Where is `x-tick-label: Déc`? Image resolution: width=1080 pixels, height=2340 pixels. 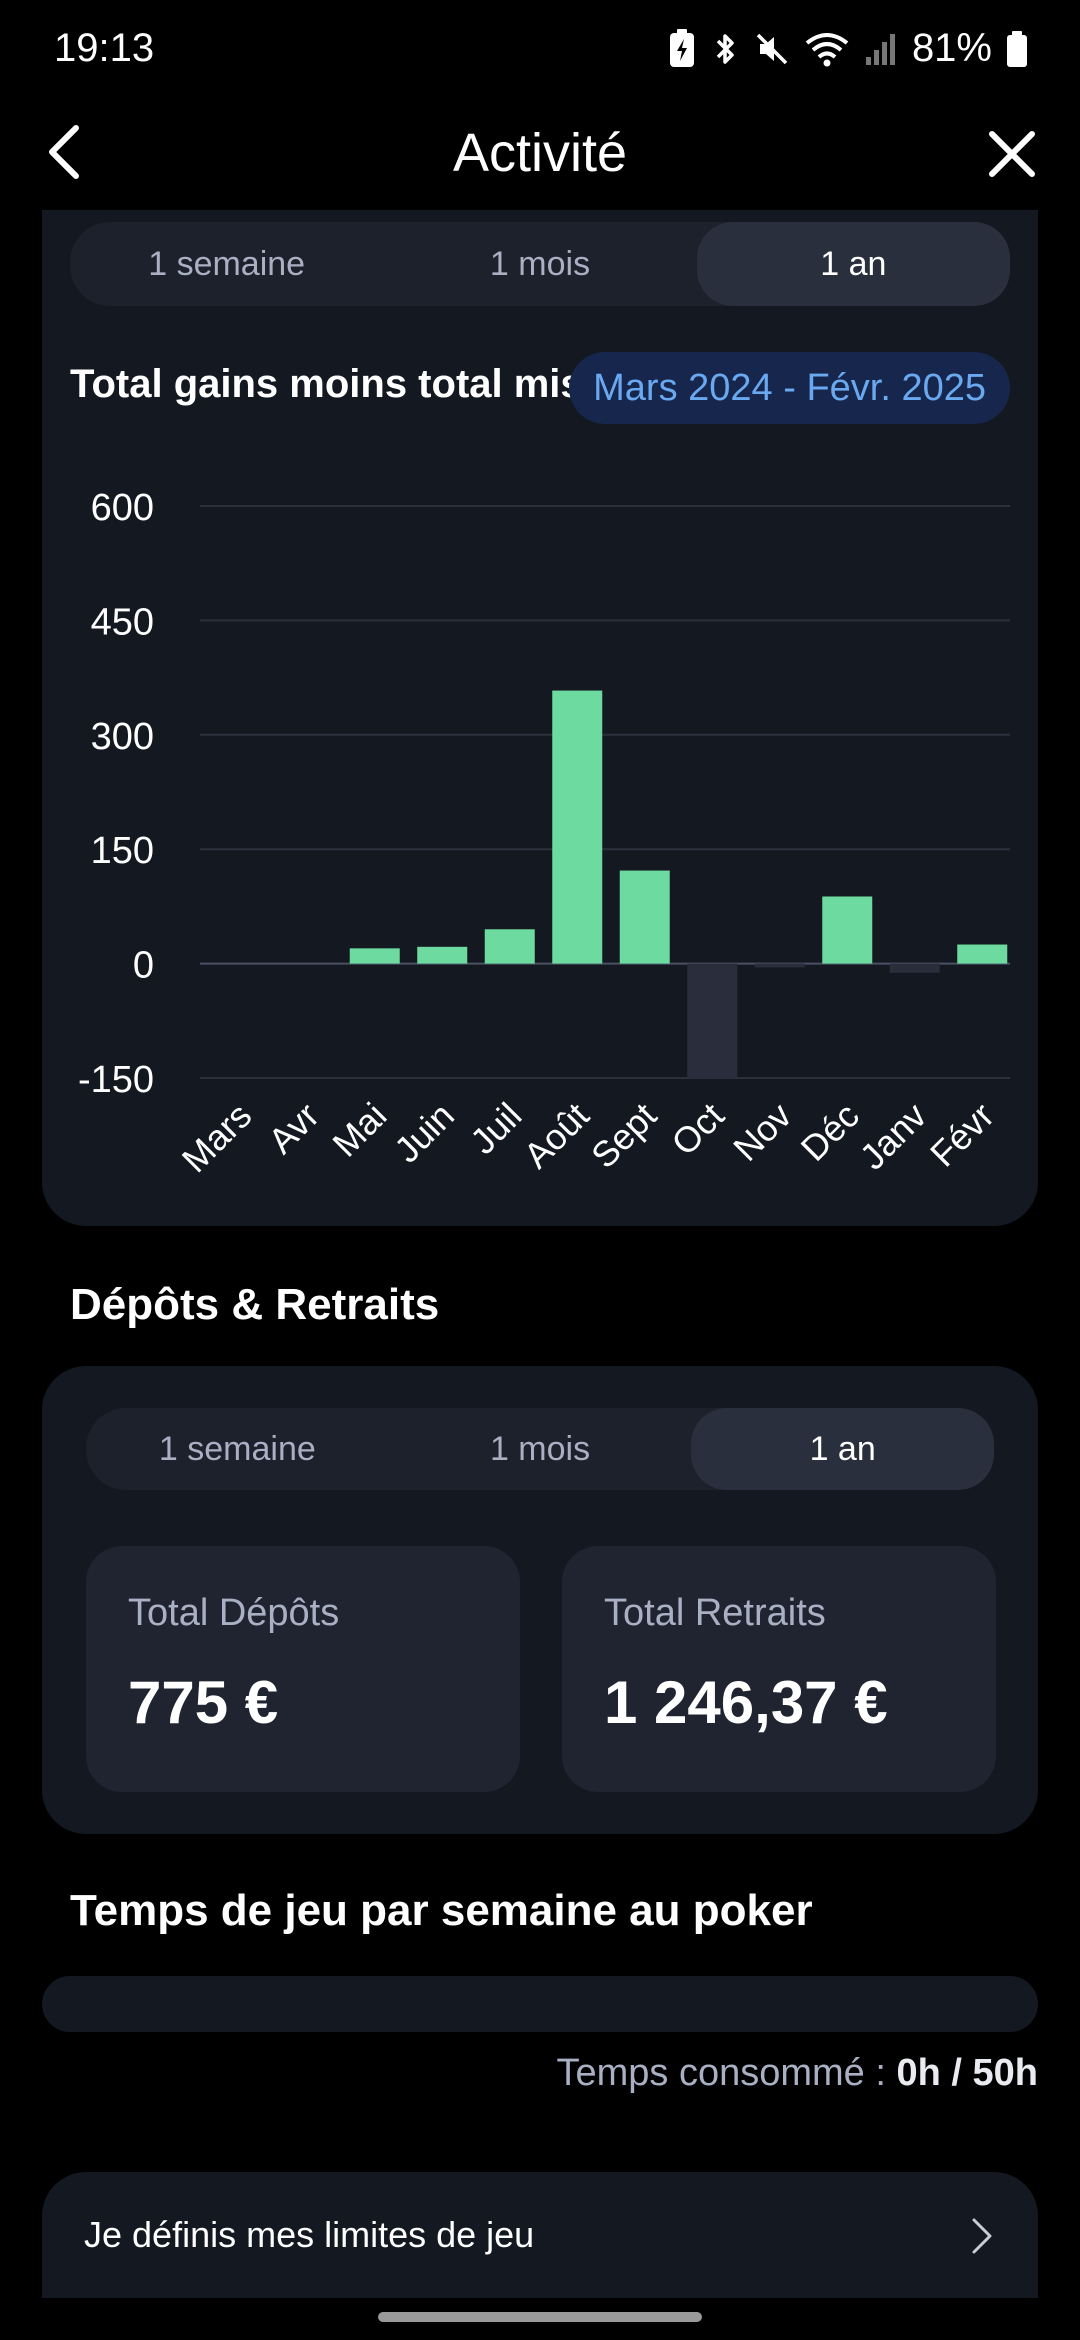
x-tick-label: Déc is located at coordinates (830, 1132).